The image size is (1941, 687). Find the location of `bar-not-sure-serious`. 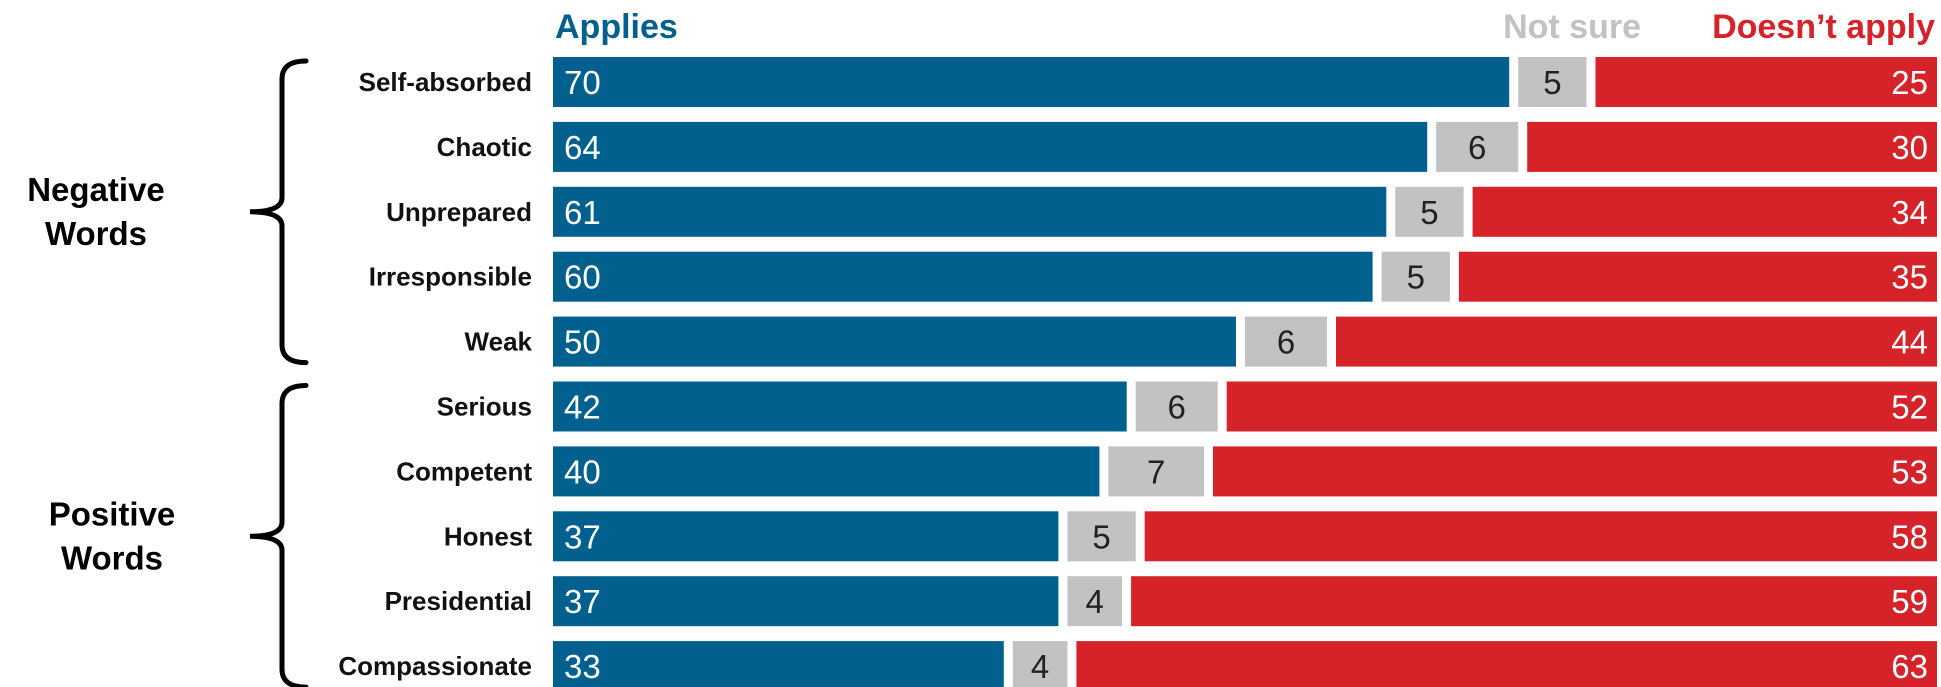

bar-not-sure-serious is located at coordinates (1176, 406).